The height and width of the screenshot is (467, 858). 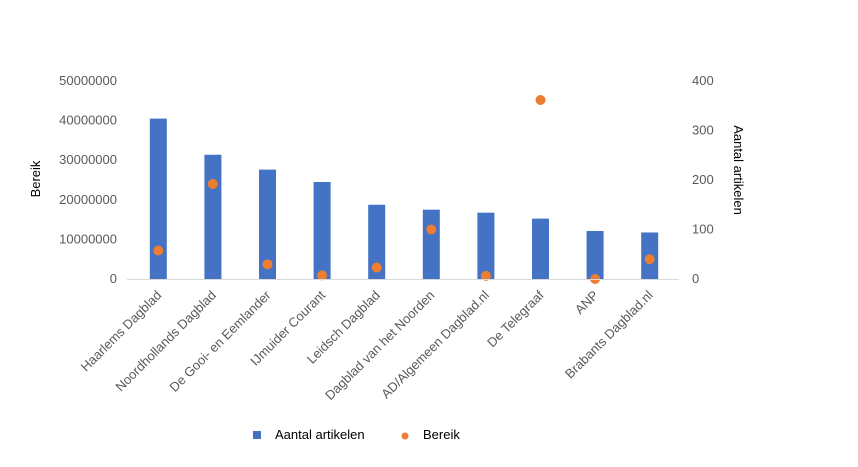 What do you see at coordinates (165, 341) in the screenshot?
I see `category-label-1: Noordhollands Dagblad` at bounding box center [165, 341].